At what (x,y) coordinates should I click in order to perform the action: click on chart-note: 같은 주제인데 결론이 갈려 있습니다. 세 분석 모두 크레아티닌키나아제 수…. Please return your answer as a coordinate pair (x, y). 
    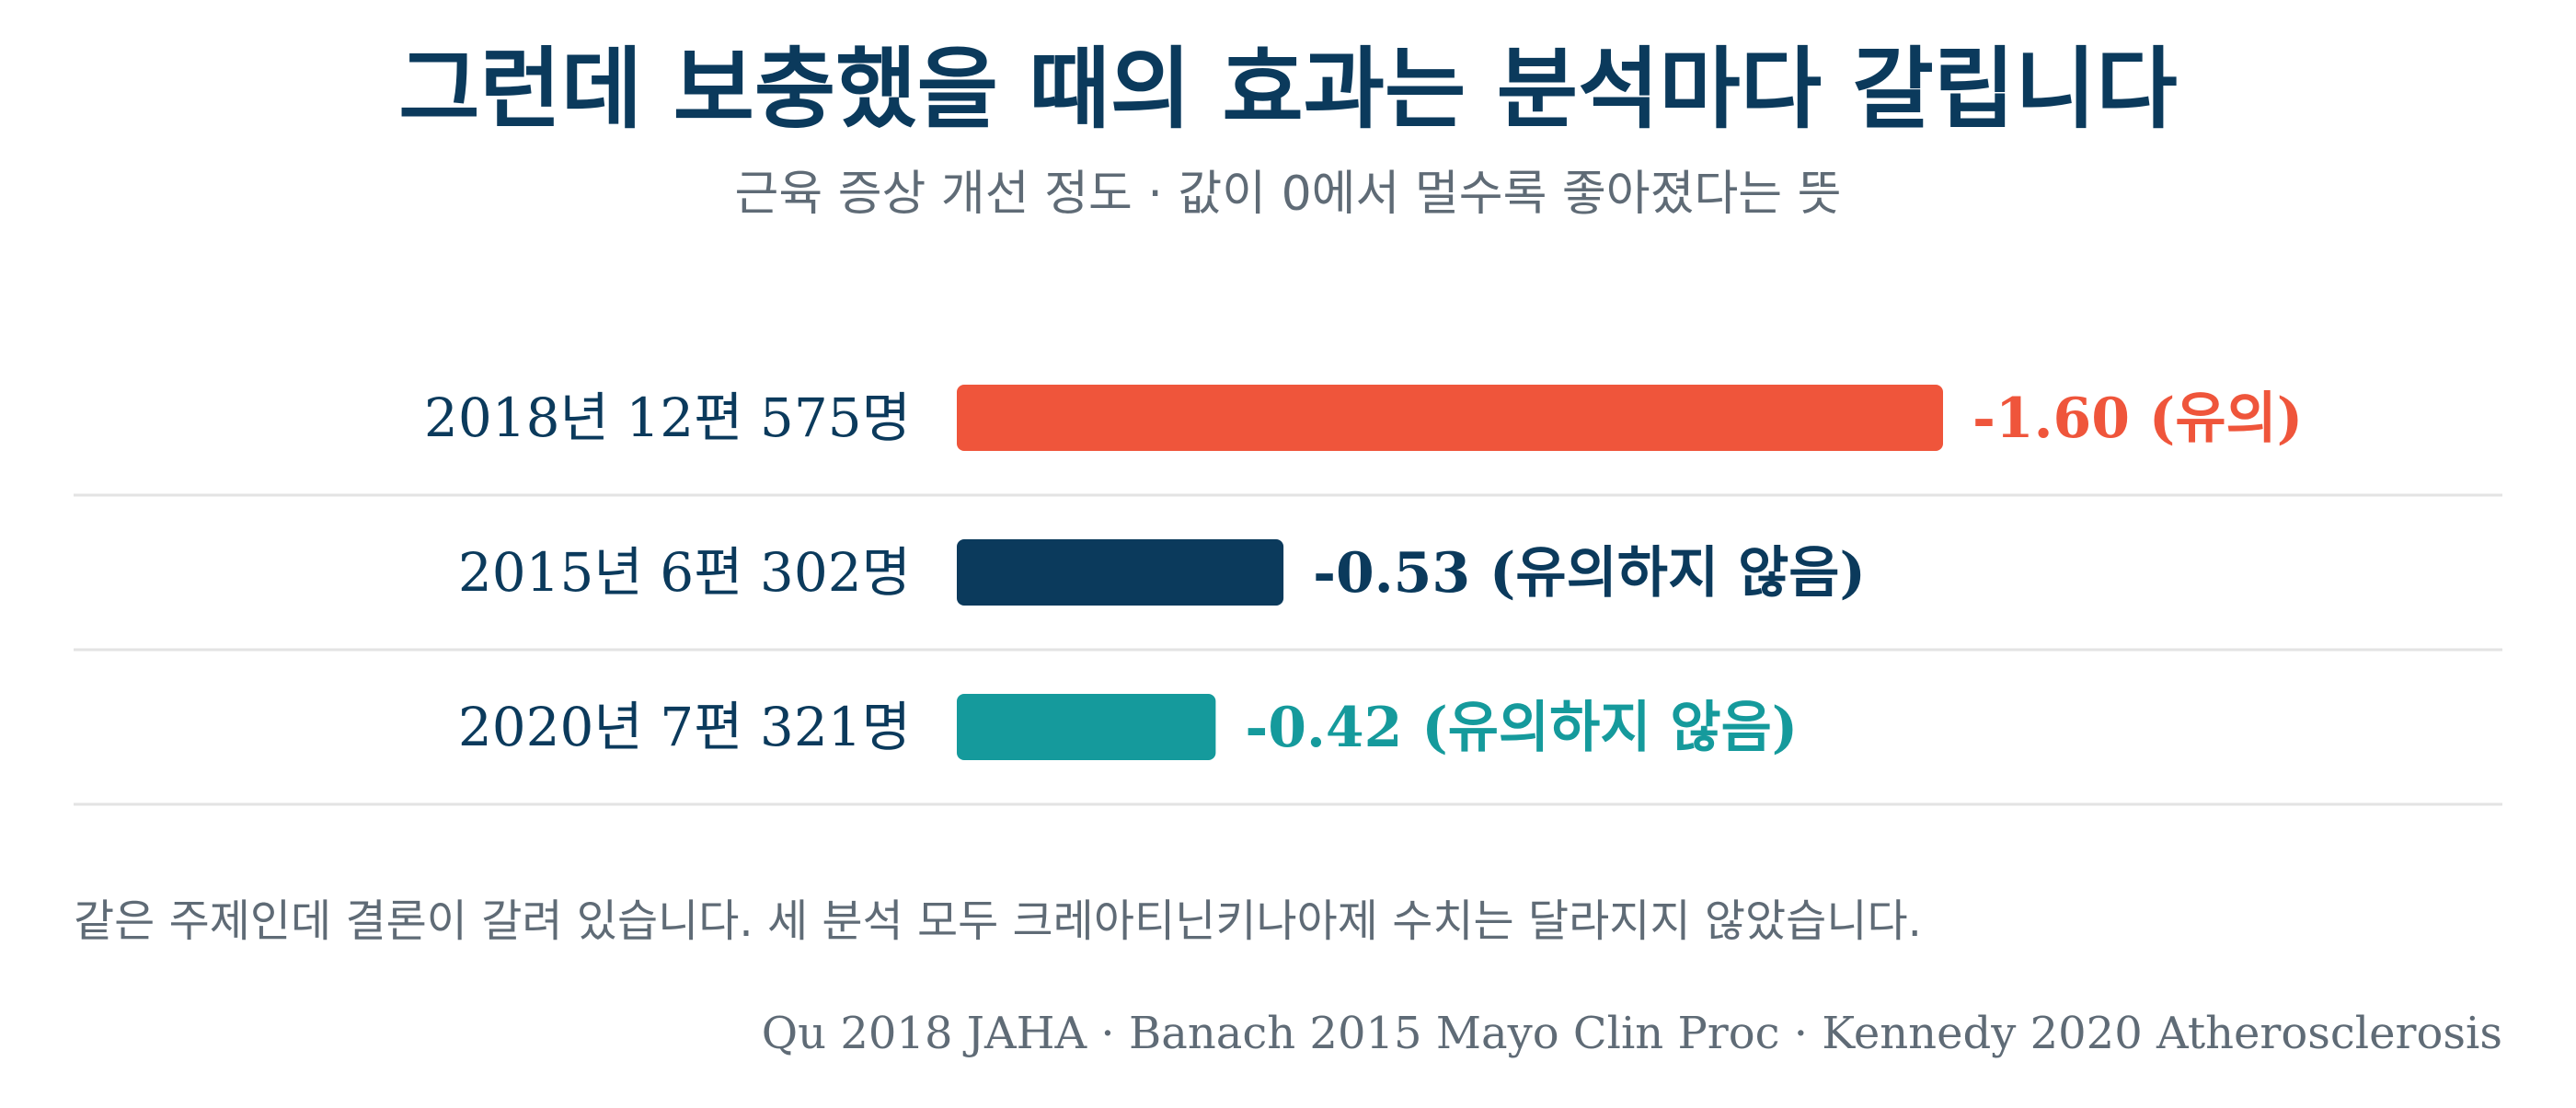
    Looking at the image, I should click on (998, 921).